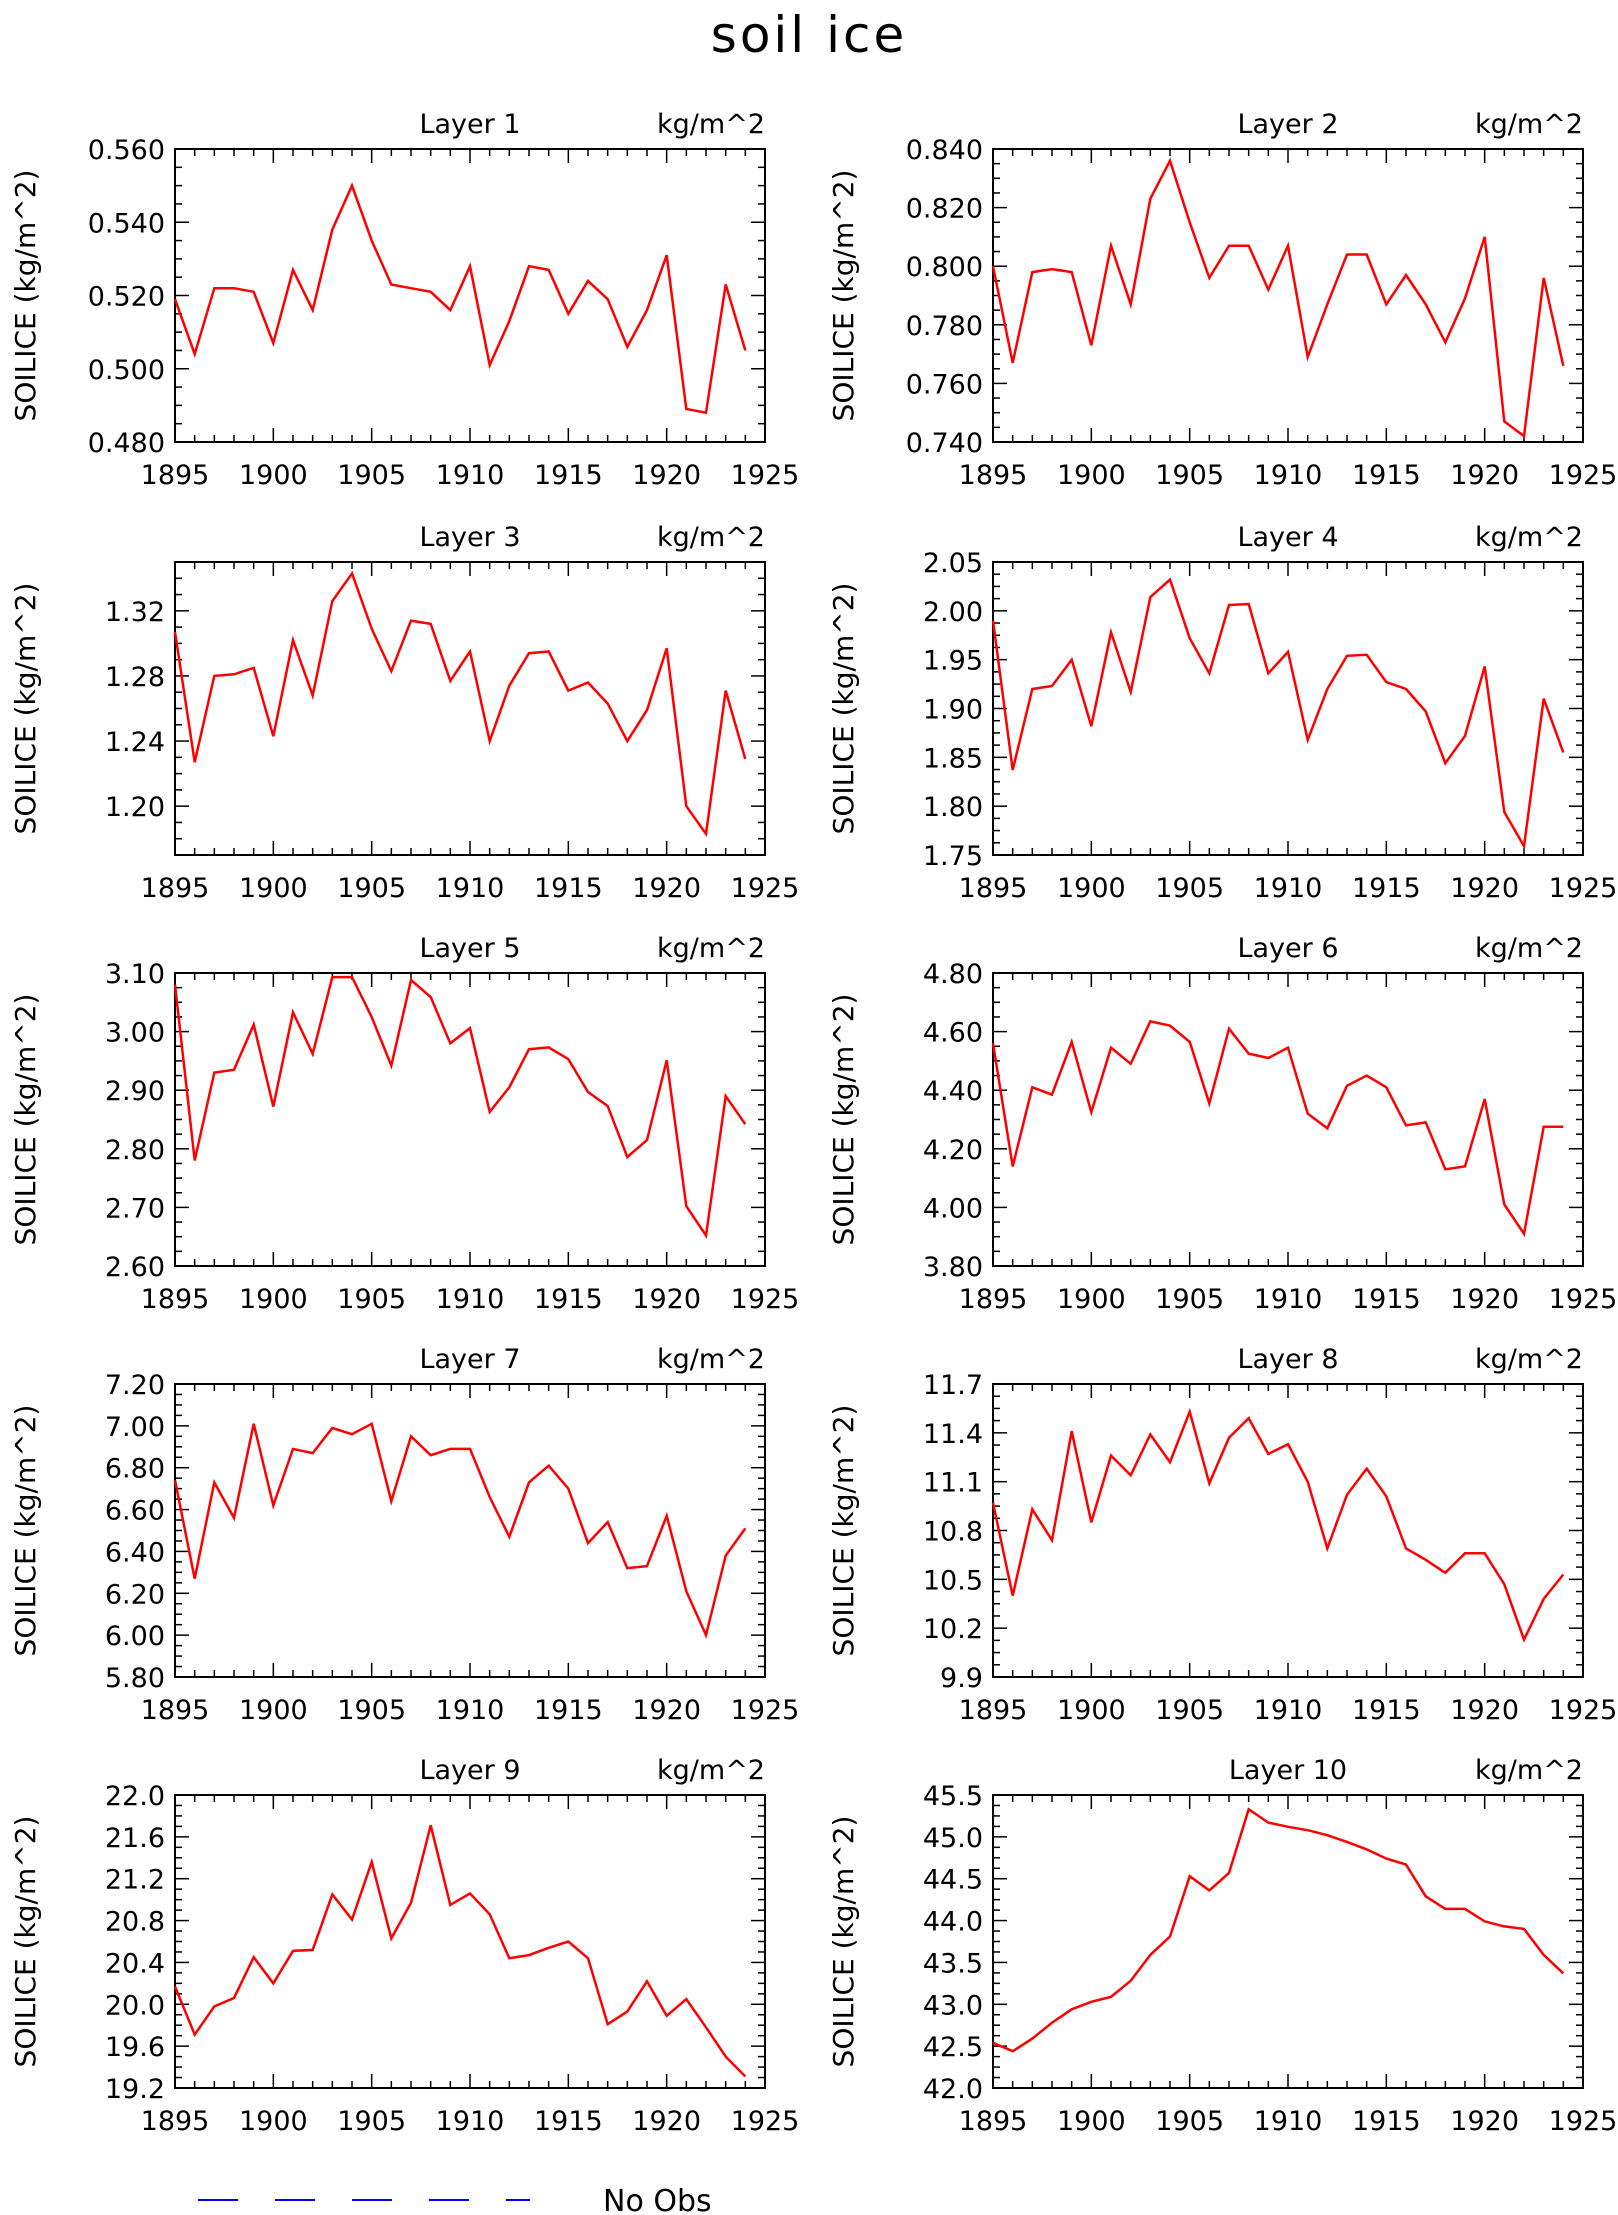  Describe the element at coordinates (135, 1838) in the screenshot. I see `y-tick-label: 21.6` at that location.